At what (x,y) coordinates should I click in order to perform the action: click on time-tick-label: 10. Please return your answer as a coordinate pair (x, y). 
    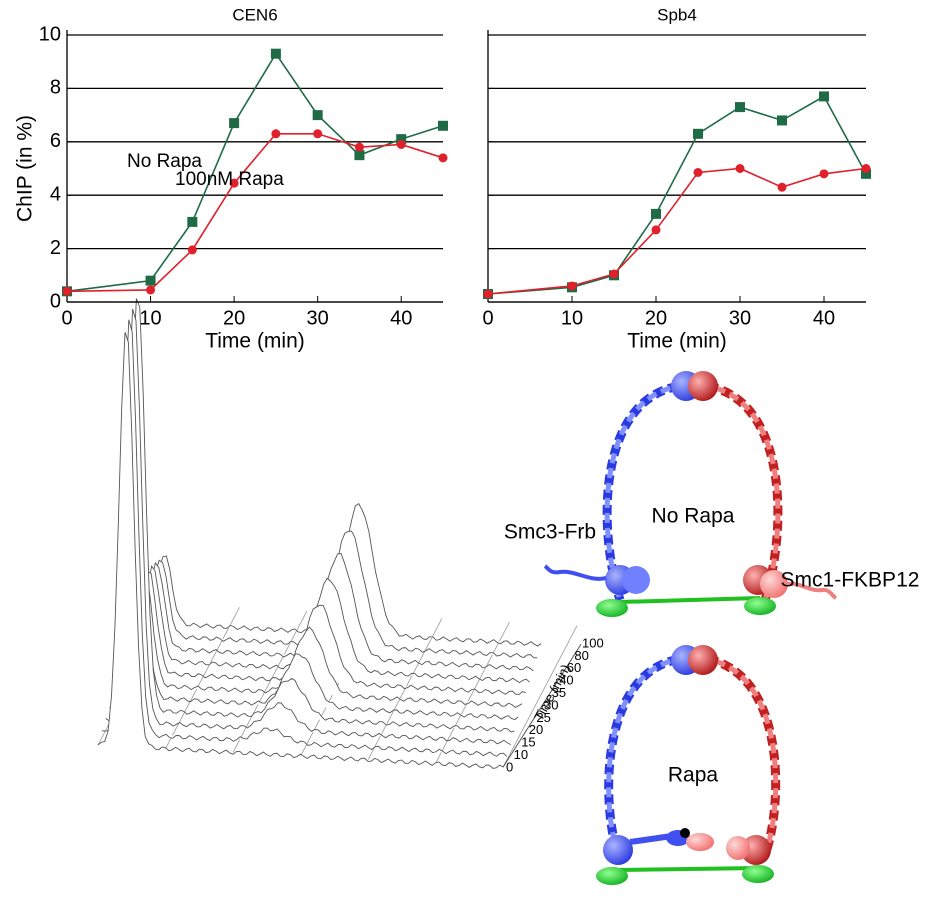
    Looking at the image, I should click on (521, 754).